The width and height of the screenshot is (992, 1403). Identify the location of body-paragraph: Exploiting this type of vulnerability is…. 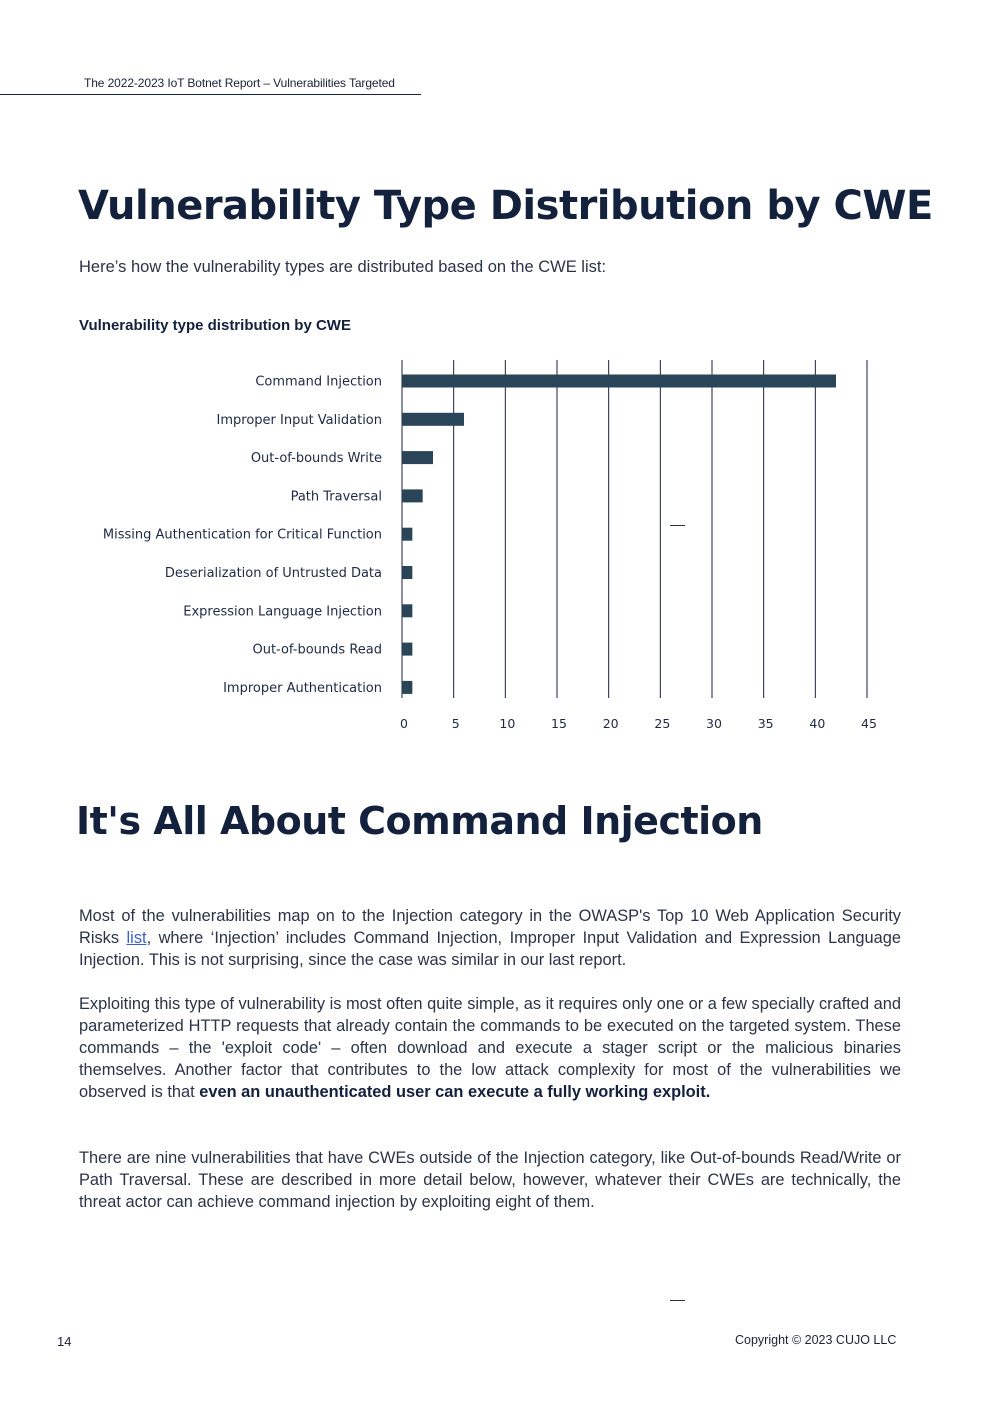
(490, 1048).